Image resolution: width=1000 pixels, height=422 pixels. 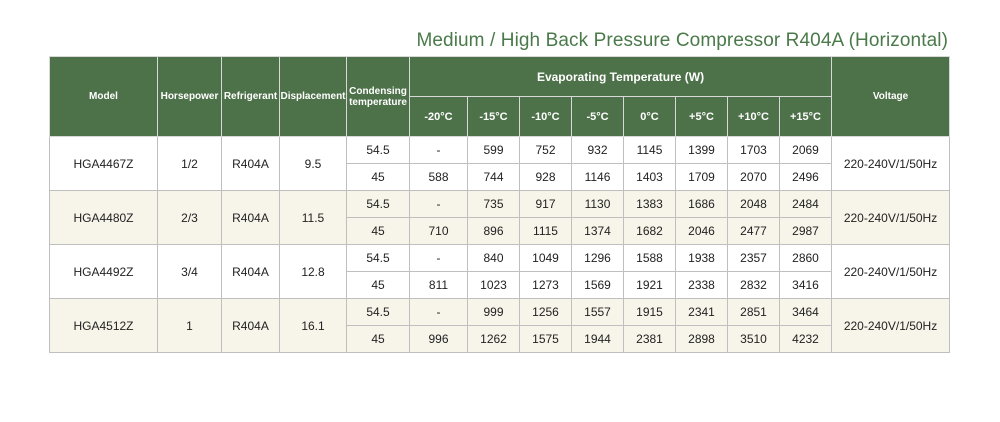 I want to click on capacity-cell: 1374, so click(x=597, y=231).